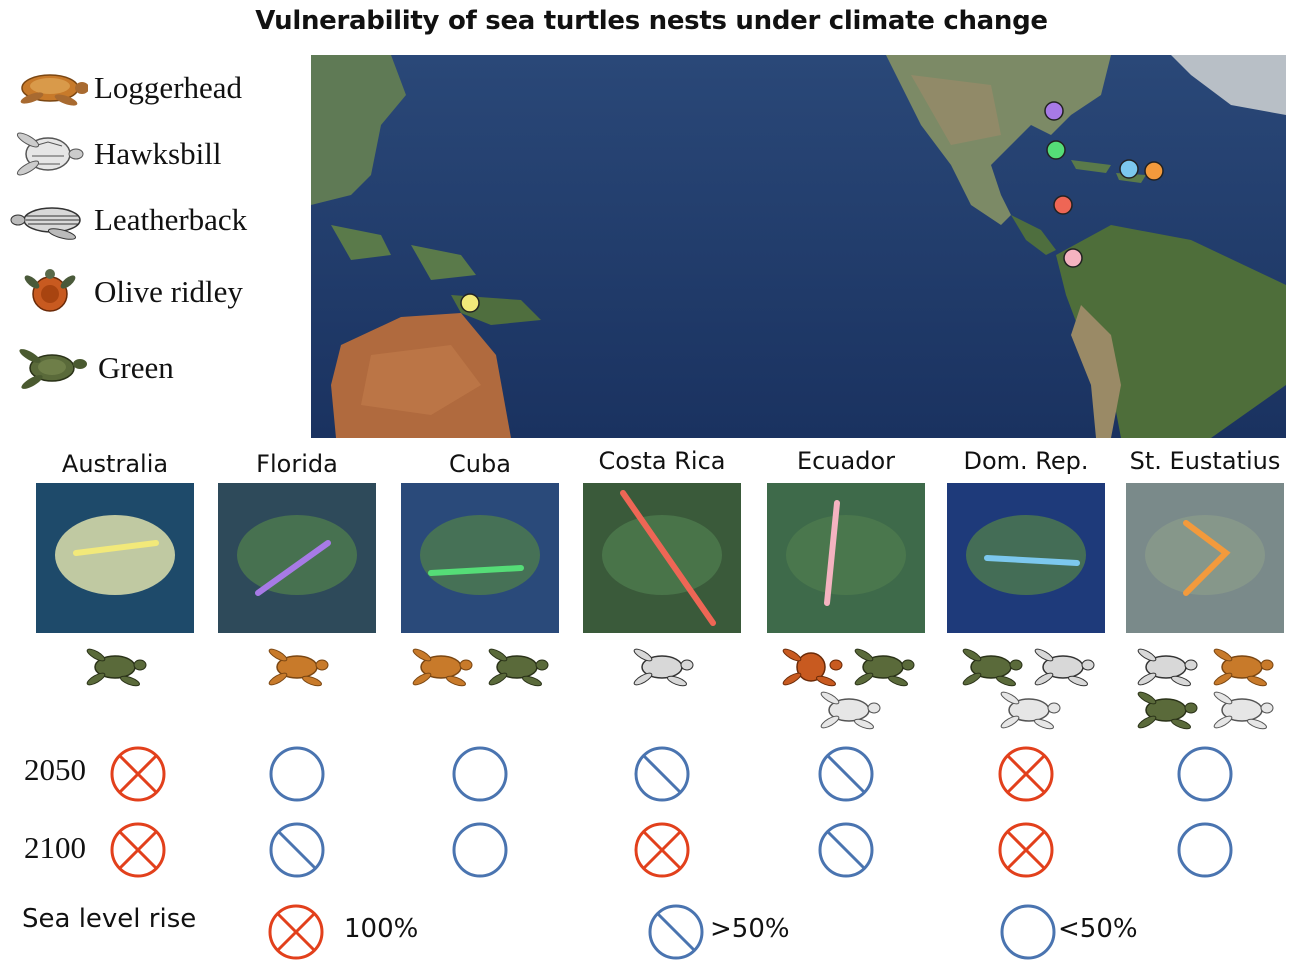 The width and height of the screenshot is (1303, 967). Describe the element at coordinates (171, 219) in the screenshot. I see `legend-label: Leatherback` at that location.